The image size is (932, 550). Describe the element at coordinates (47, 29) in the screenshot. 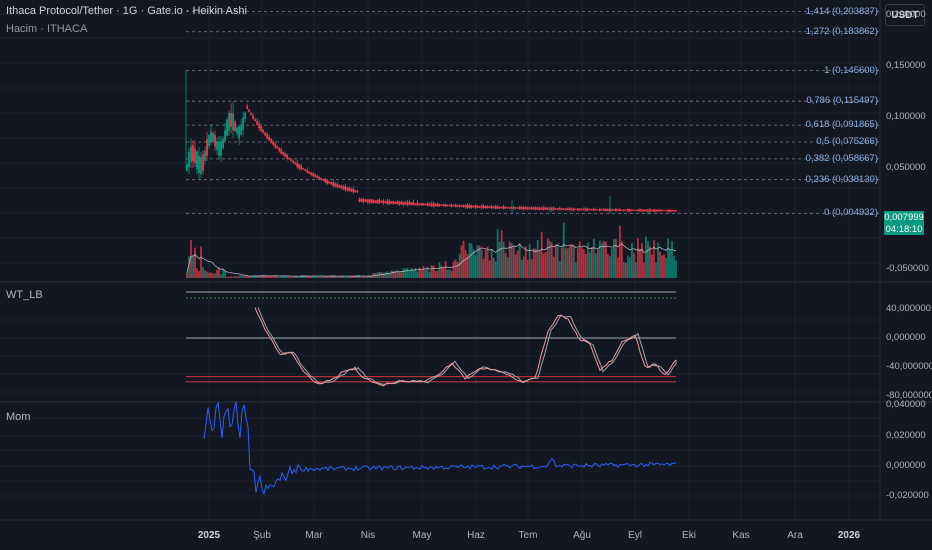

I see `volume-indicator-title: Hacim · ITHACA` at that location.